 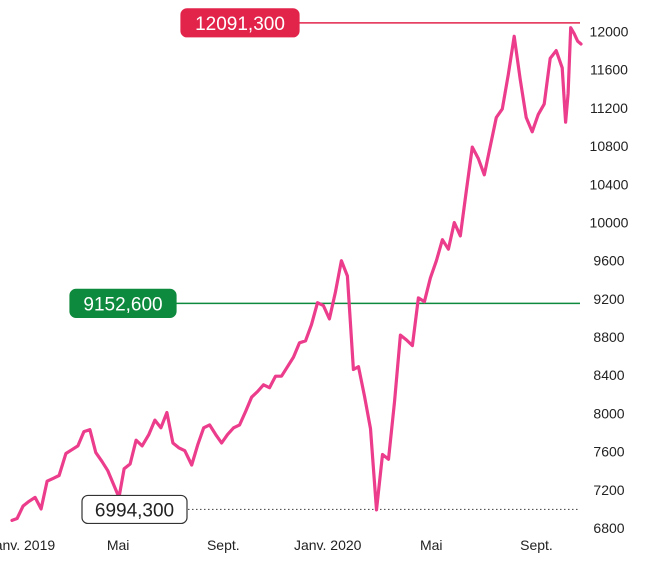 I want to click on value-label-text: 9152,600, so click(x=122, y=304).